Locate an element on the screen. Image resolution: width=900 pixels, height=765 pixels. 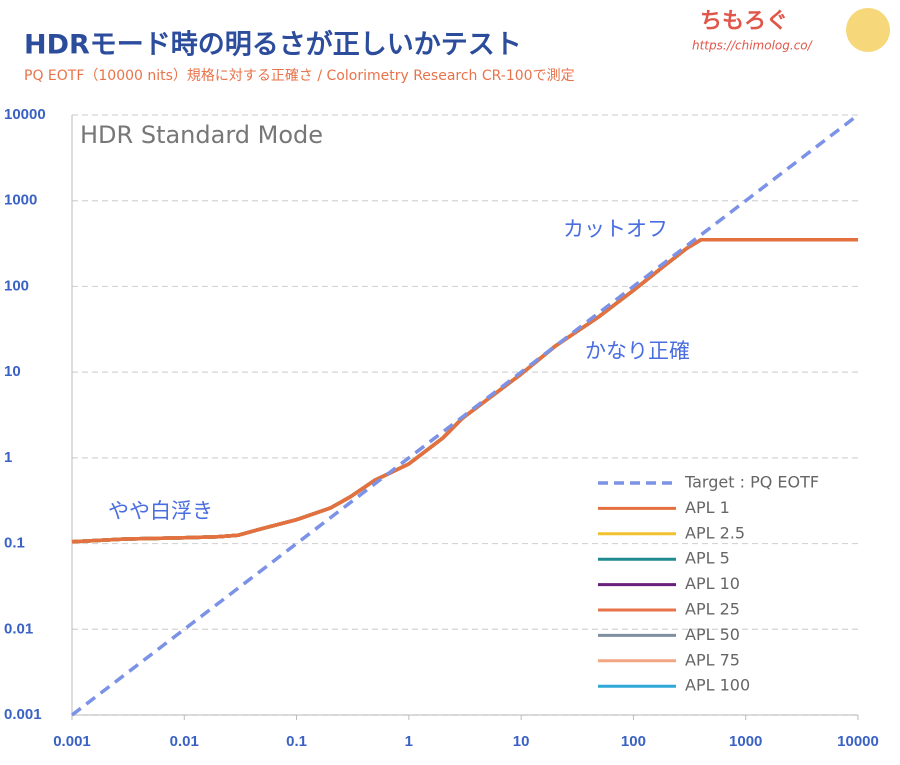
x-tick-label: 1 is located at coordinates (409, 741).